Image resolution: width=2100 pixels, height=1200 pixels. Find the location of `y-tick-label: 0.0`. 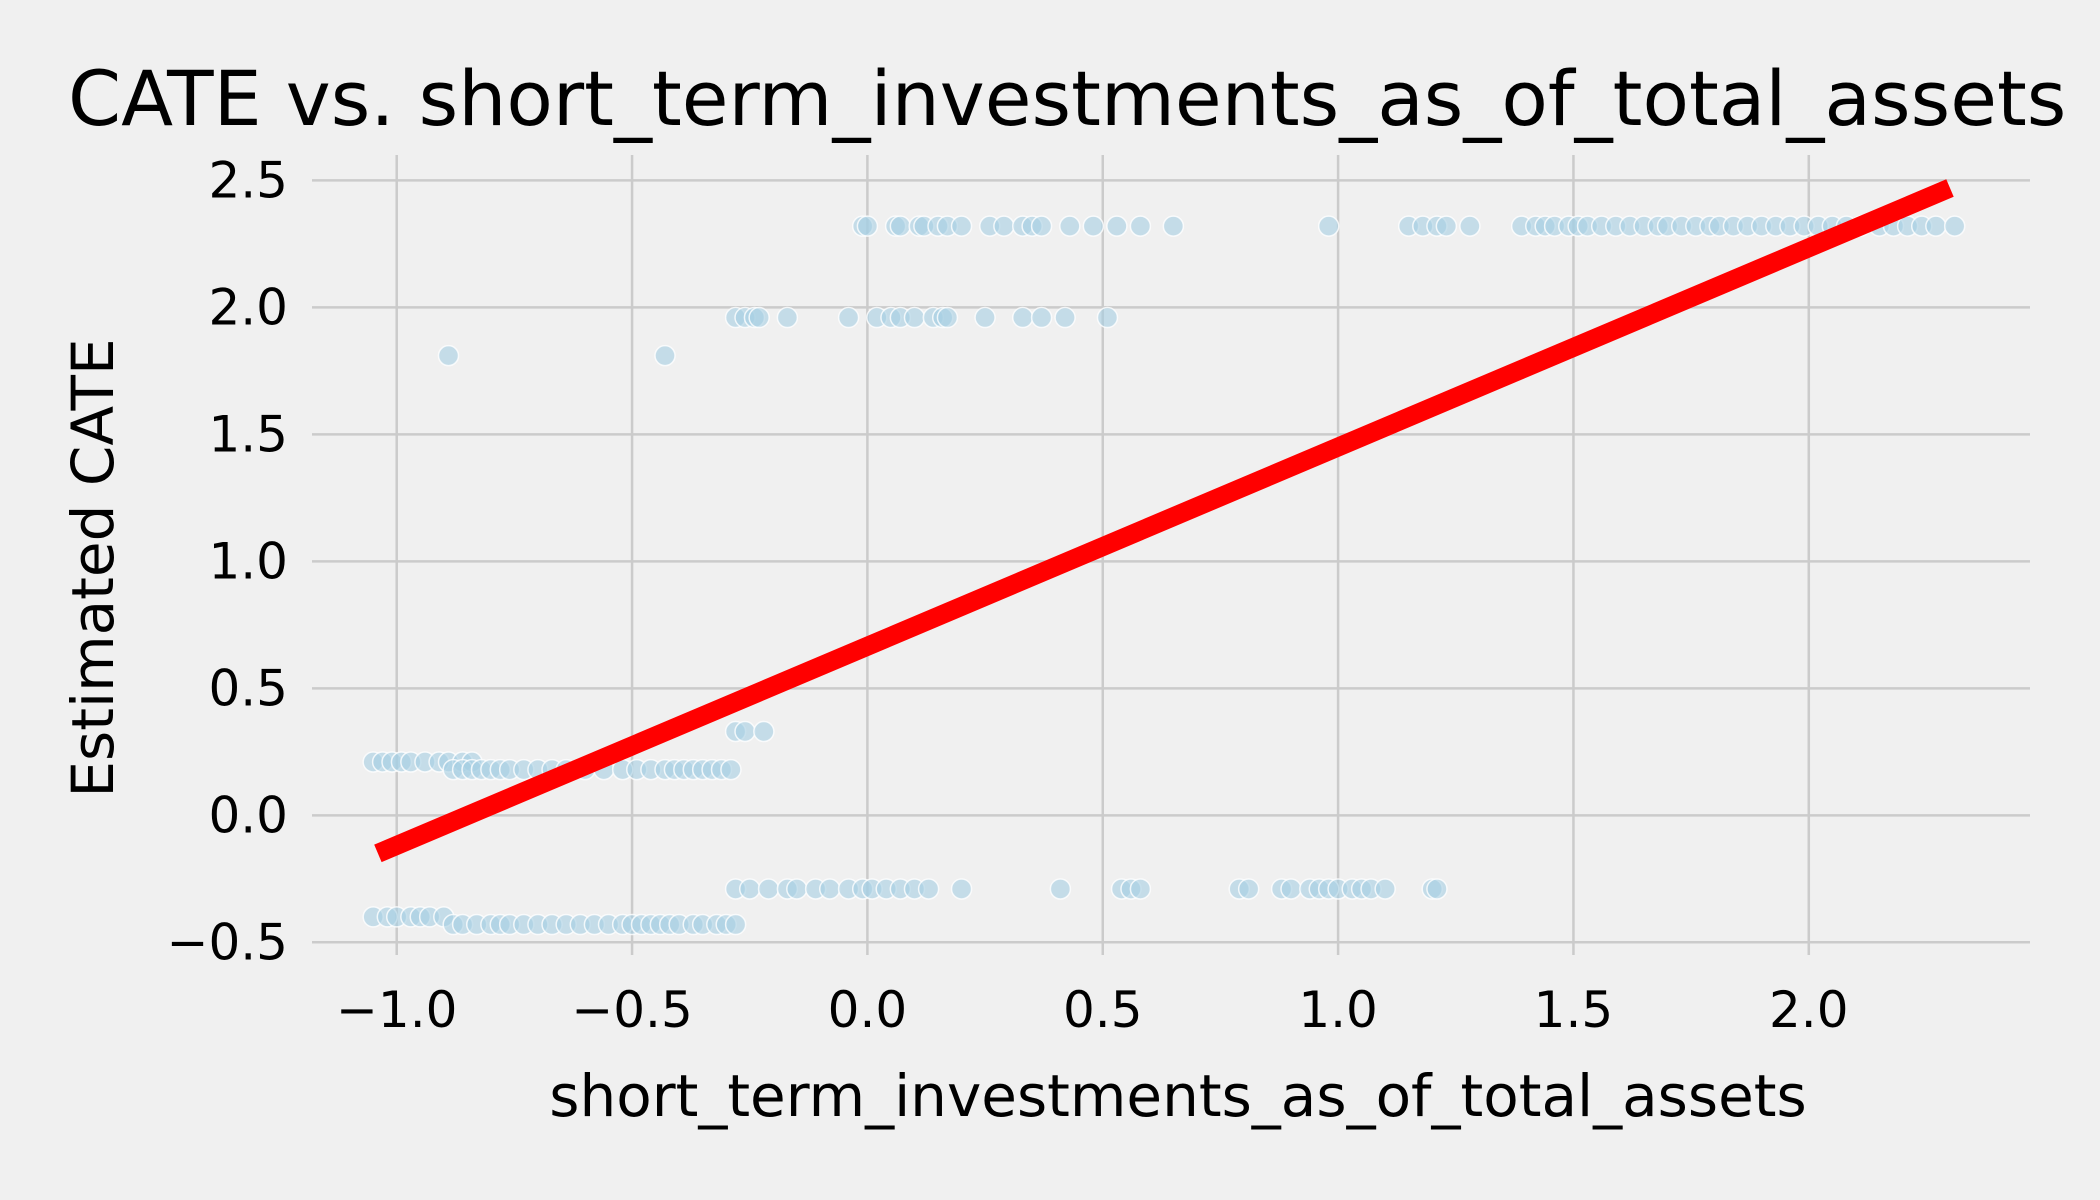

y-tick-label: 0.0 is located at coordinates (248, 815).